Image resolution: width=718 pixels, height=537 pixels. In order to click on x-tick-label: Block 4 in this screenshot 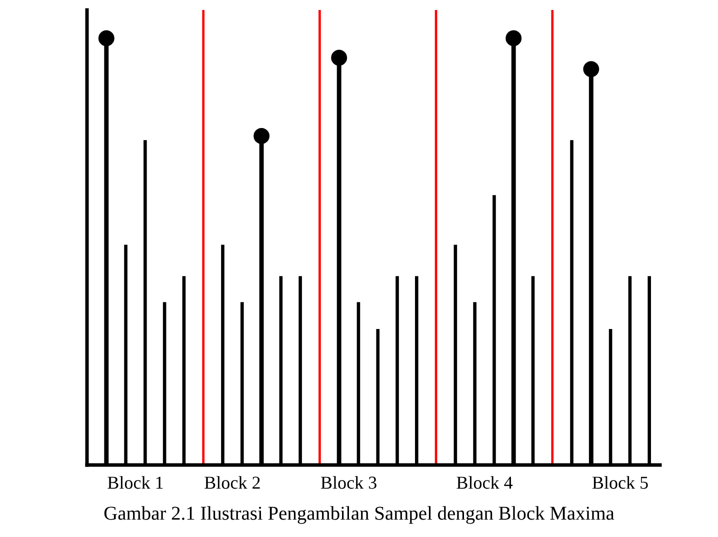, I will do `click(484, 482)`.